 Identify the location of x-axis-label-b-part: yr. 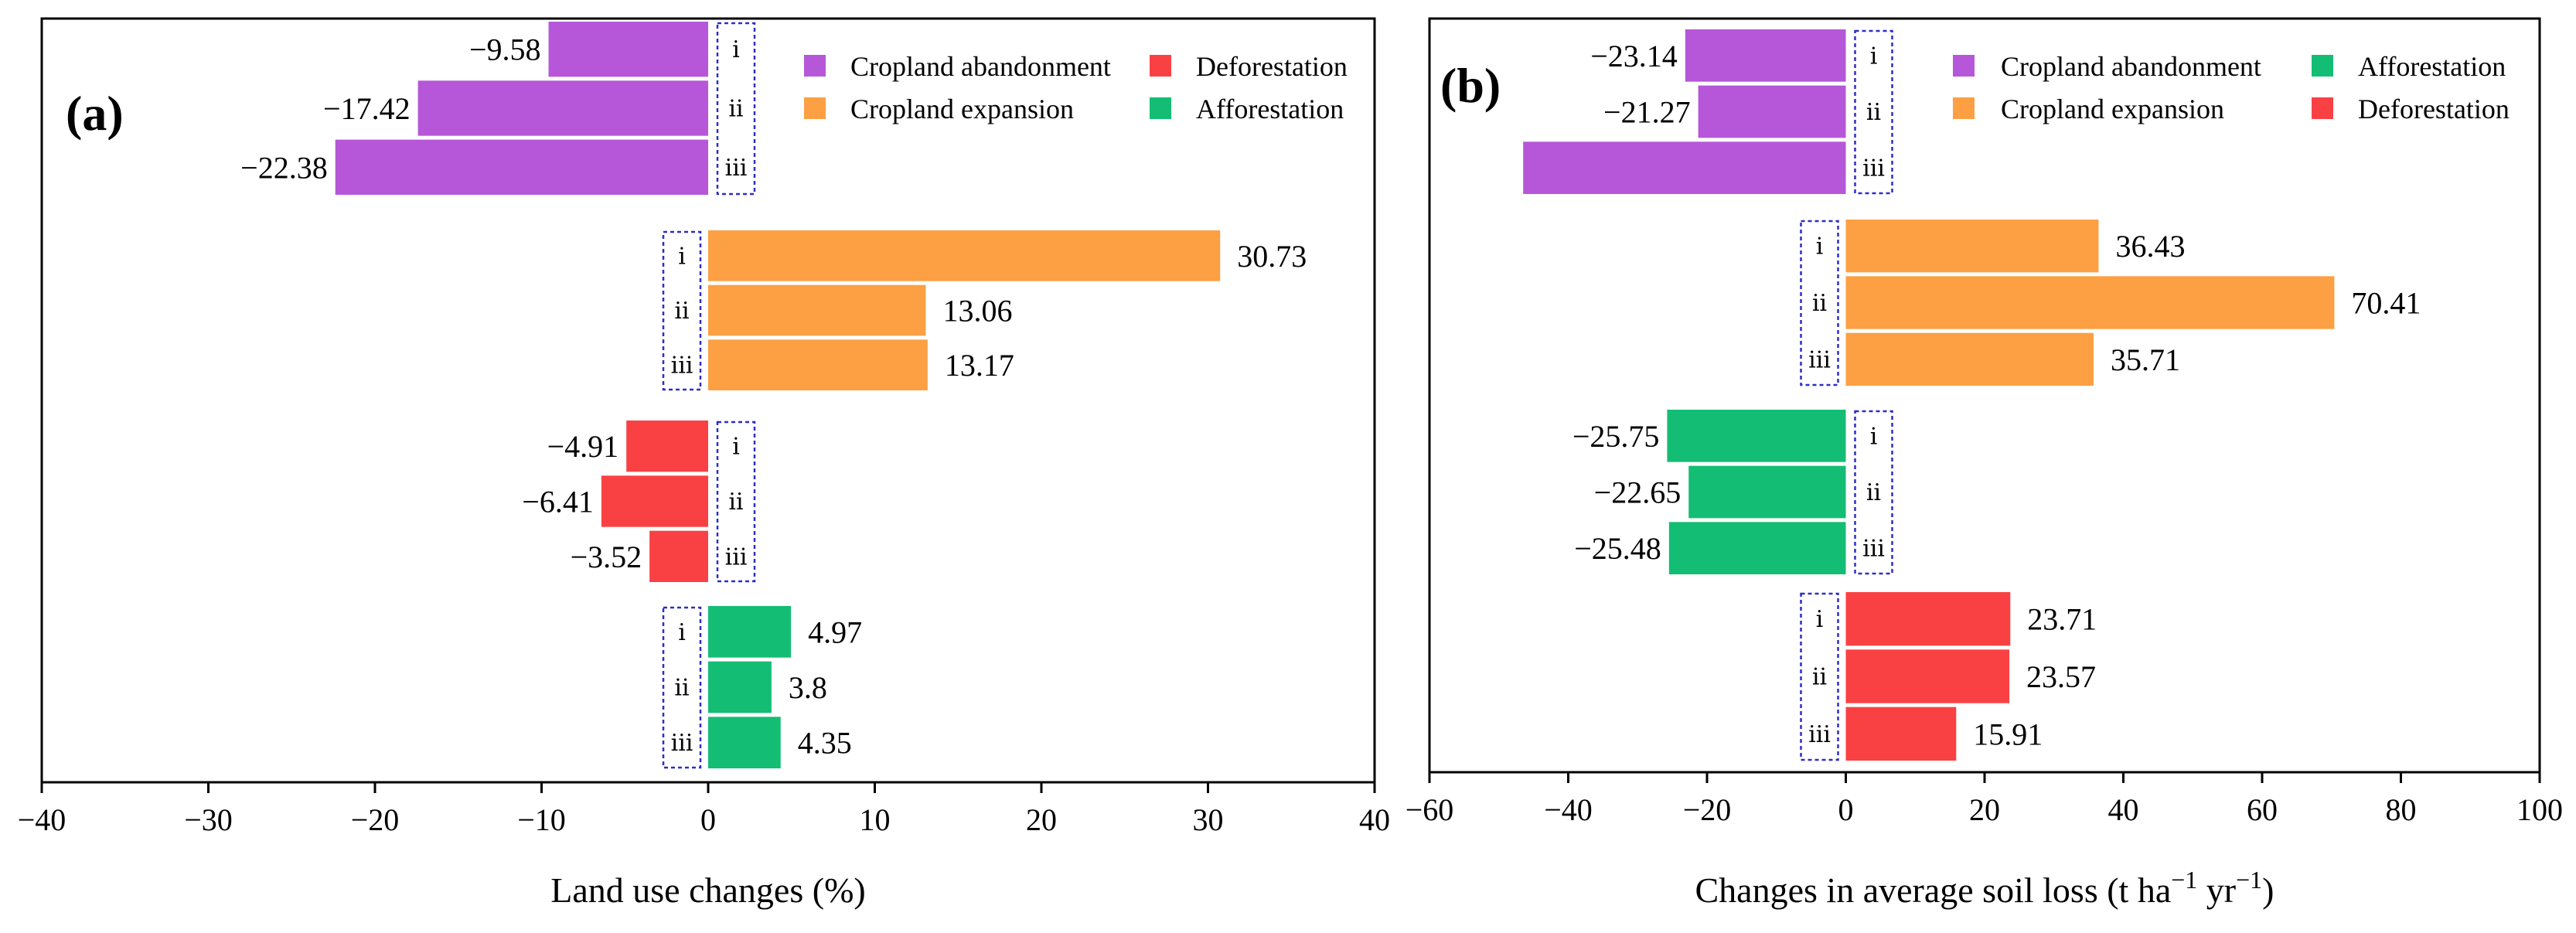
(2216, 890).